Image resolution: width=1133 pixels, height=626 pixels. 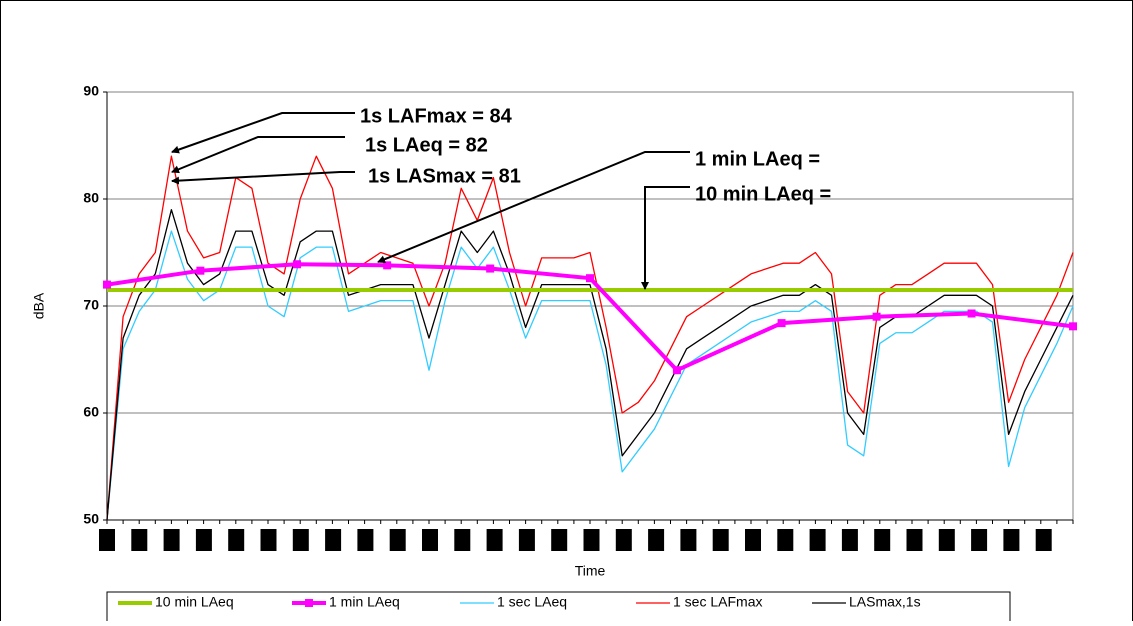 What do you see at coordinates (763, 194) in the screenshot?
I see `annotation: 10 min LAeq =` at bounding box center [763, 194].